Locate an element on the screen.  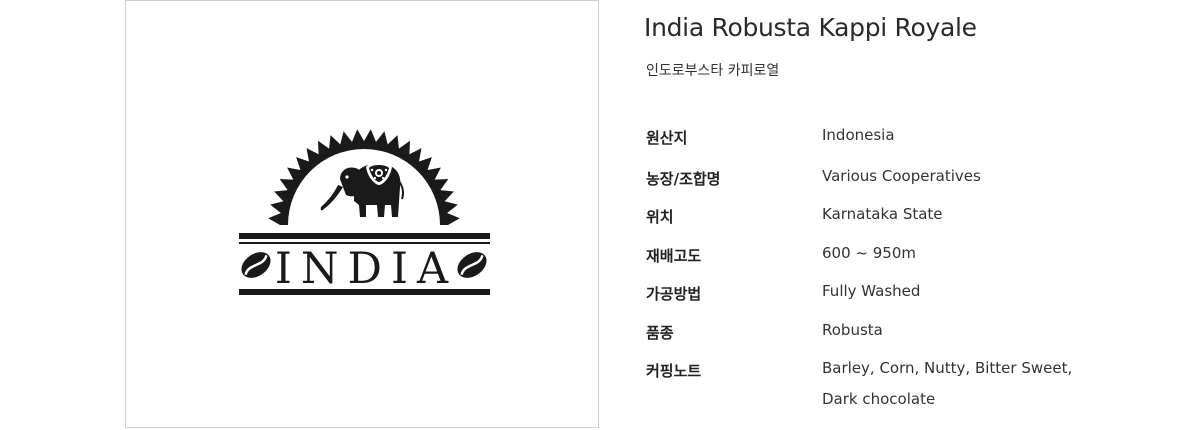
spec-value: Various Cooperatives is located at coordinates (901, 176).